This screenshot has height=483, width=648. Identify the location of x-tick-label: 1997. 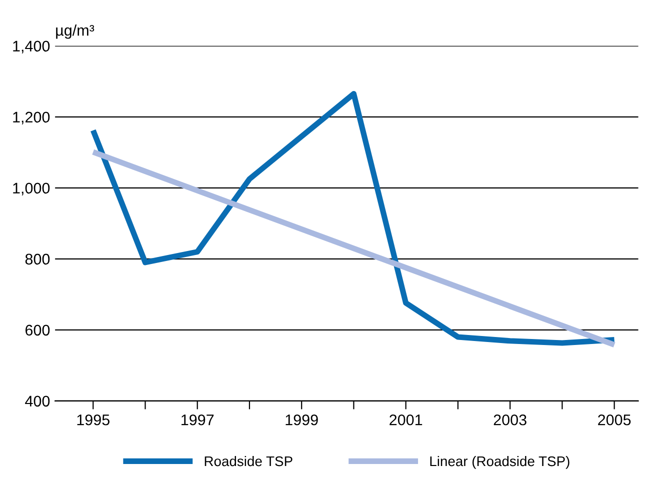
(198, 420).